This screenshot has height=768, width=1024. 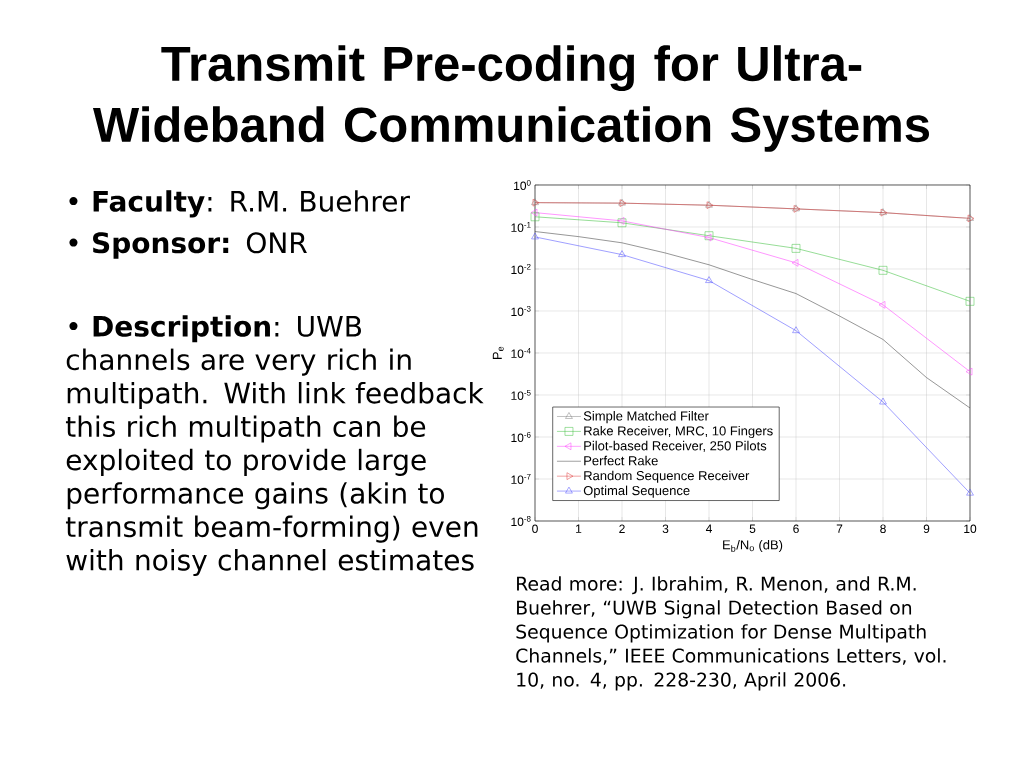 I want to click on x-tick-label: 5, so click(x=752, y=528).